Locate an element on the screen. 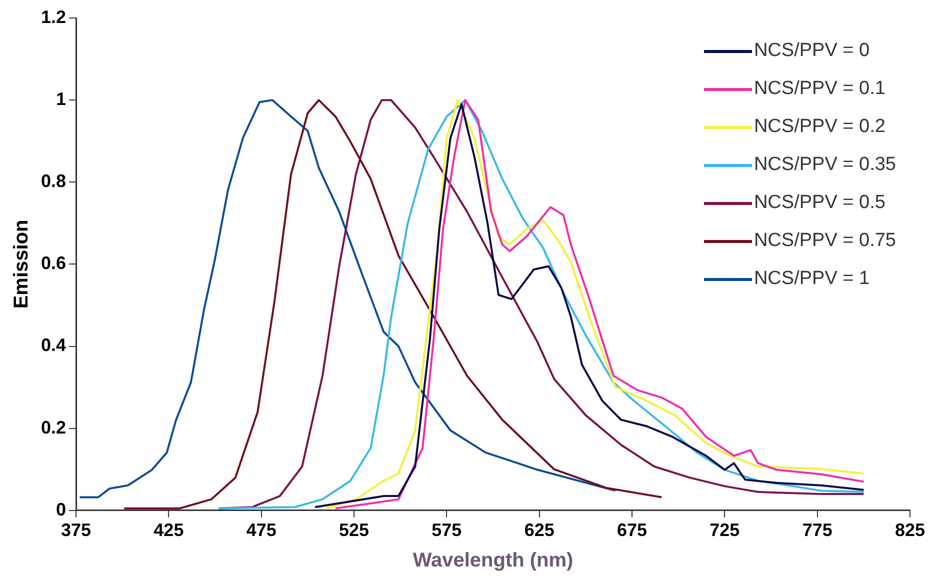 The height and width of the screenshot is (581, 934). x-tick-label: 675 is located at coordinates (632, 530).